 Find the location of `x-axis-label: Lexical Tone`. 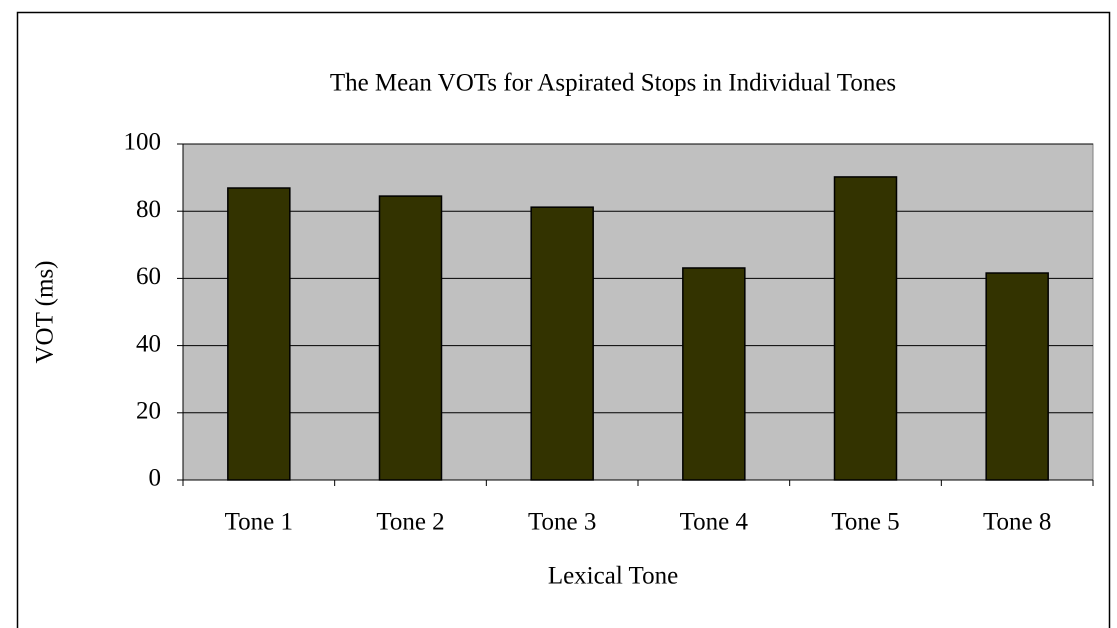

x-axis-label: Lexical Tone is located at coordinates (613, 576).